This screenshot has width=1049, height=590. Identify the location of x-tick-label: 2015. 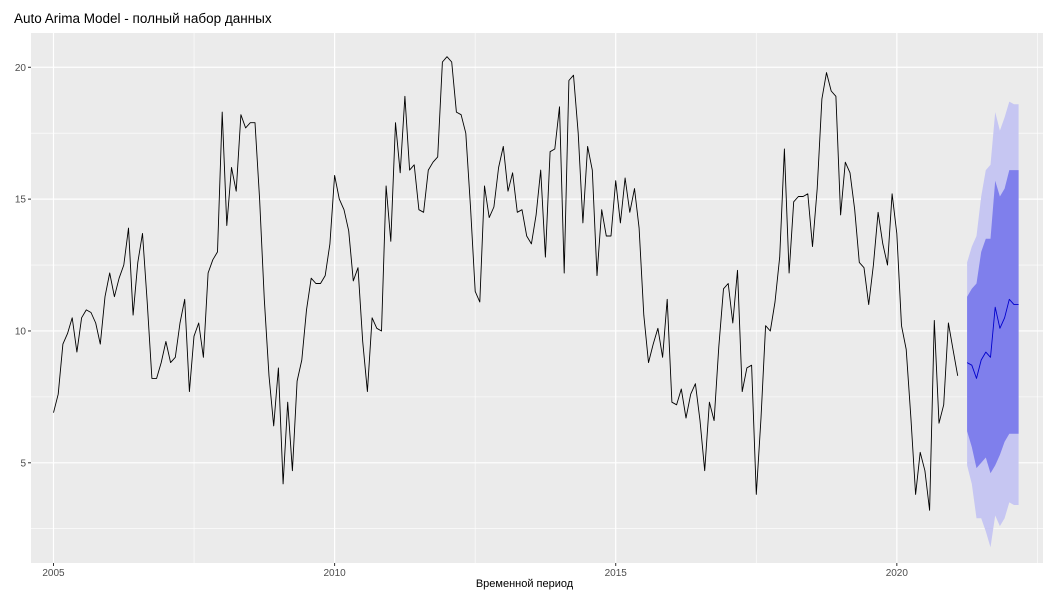
(616, 573).